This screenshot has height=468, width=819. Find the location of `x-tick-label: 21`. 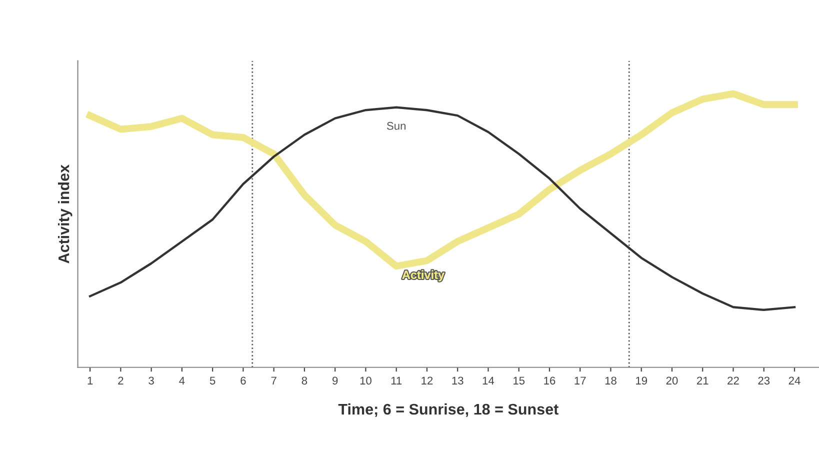

x-tick-label: 21 is located at coordinates (702, 380).